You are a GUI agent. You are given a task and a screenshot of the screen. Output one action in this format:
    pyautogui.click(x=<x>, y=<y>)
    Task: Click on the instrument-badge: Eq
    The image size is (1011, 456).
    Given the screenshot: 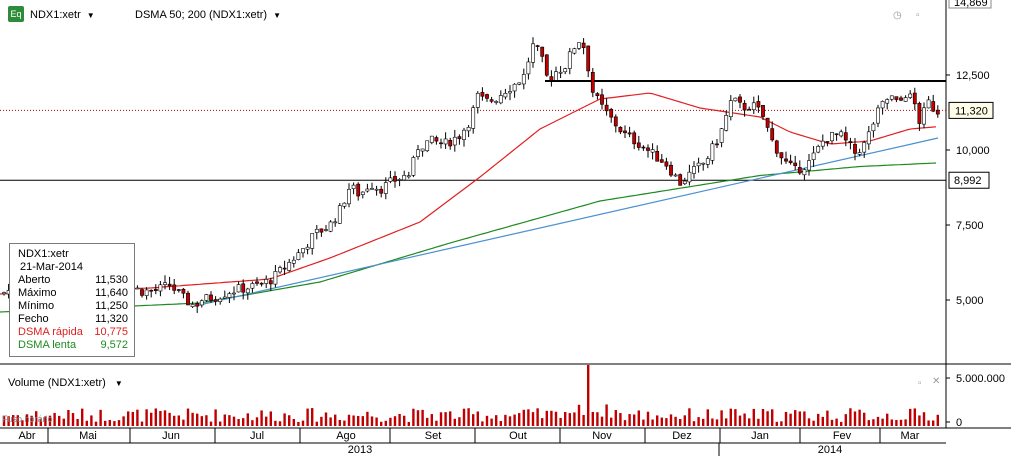 What is the action you would take?
    pyautogui.click(x=16, y=14)
    